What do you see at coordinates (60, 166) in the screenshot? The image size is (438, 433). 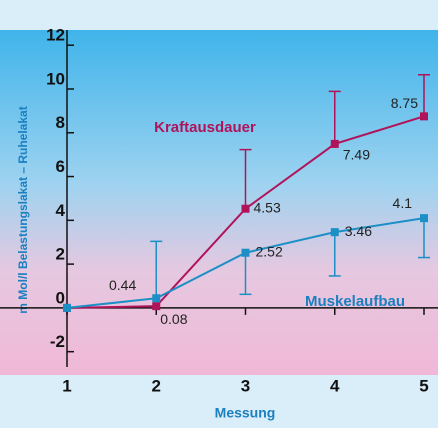 I see `y-tick-label: 6` at bounding box center [60, 166].